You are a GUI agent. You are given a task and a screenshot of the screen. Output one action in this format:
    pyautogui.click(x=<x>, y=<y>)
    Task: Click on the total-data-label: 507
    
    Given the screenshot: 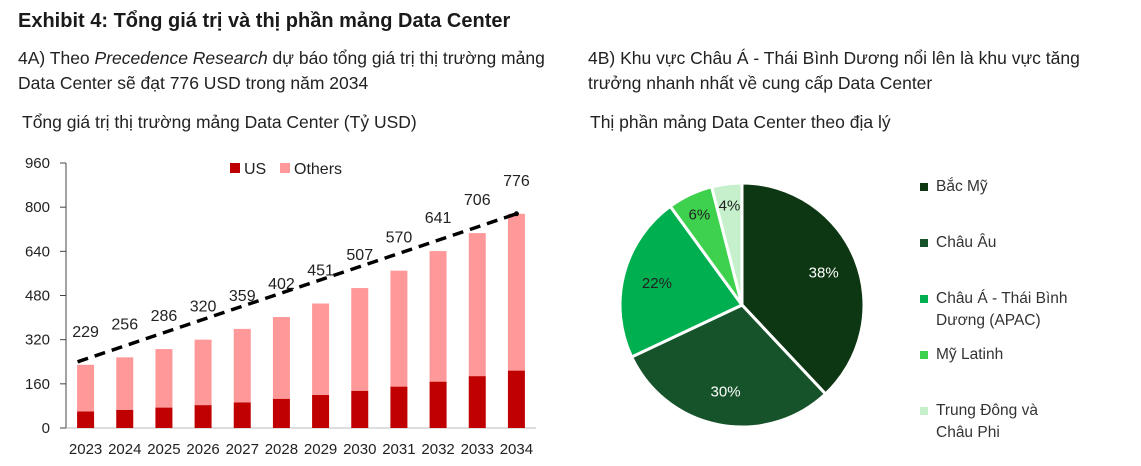 What is the action you would take?
    pyautogui.click(x=359, y=255)
    